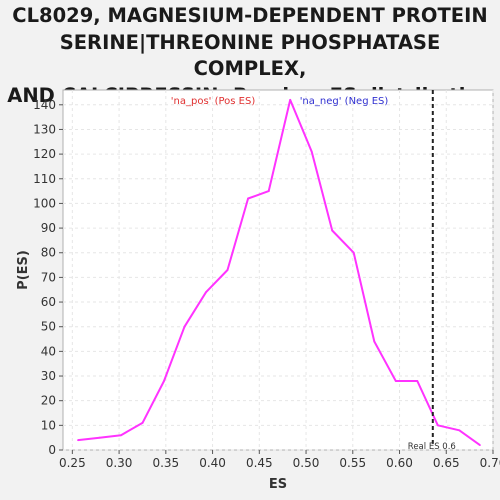 The height and width of the screenshot is (500, 500). Describe the element at coordinates (119, 463) in the screenshot. I see `x-tick-label: 0.30` at that location.